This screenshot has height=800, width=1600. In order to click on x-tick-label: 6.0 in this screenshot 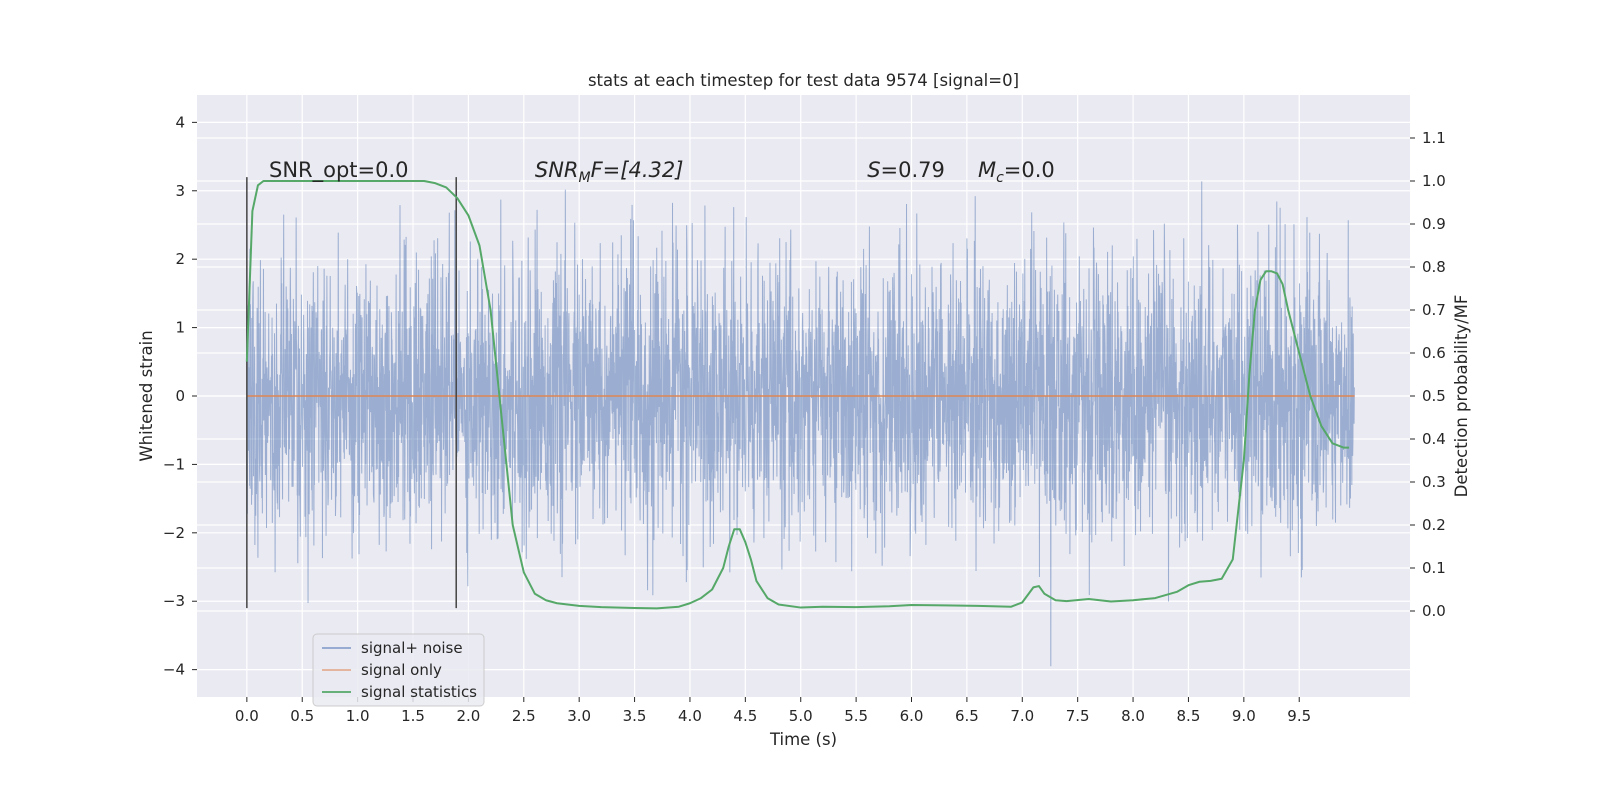, I will do `click(912, 716)`.